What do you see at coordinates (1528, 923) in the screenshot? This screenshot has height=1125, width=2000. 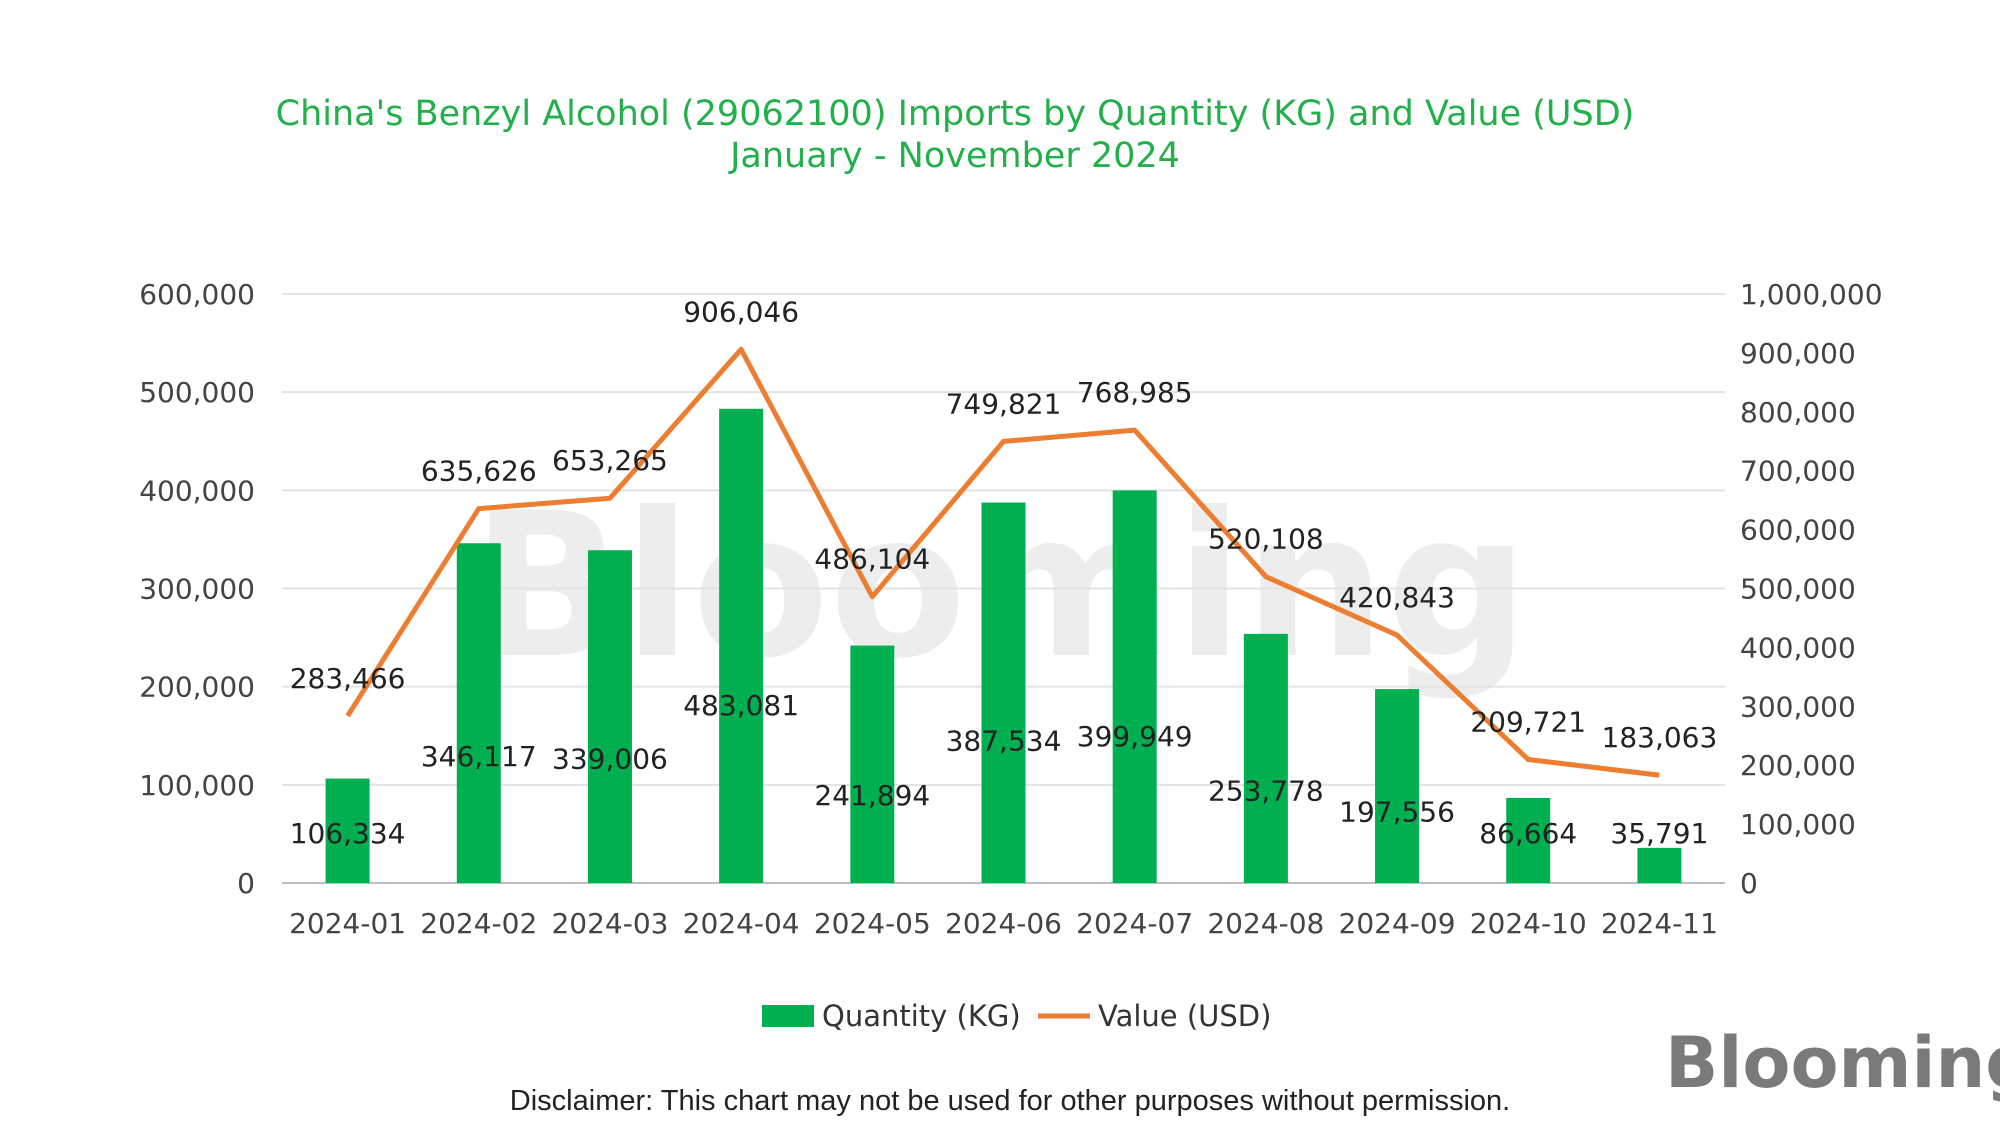 I see `x-tick-2024-10: 2024-10` at bounding box center [1528, 923].